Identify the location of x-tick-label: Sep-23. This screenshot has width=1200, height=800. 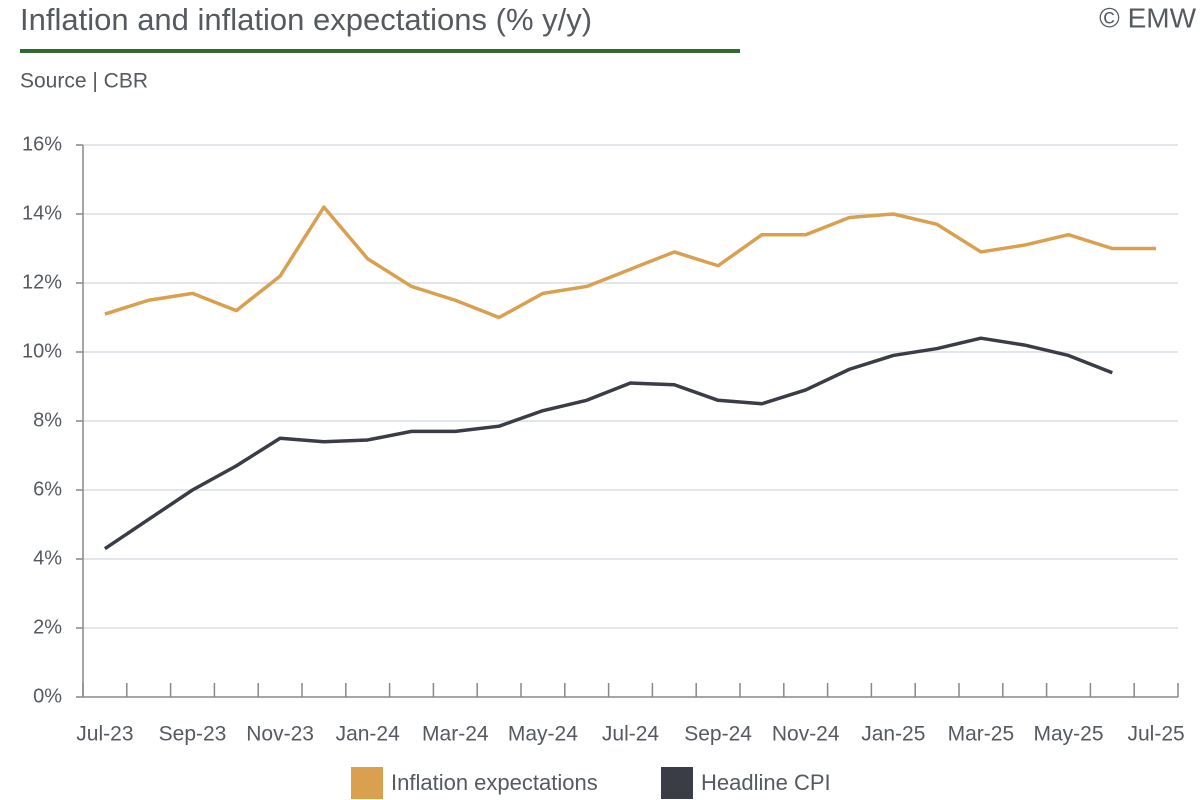
(193, 734).